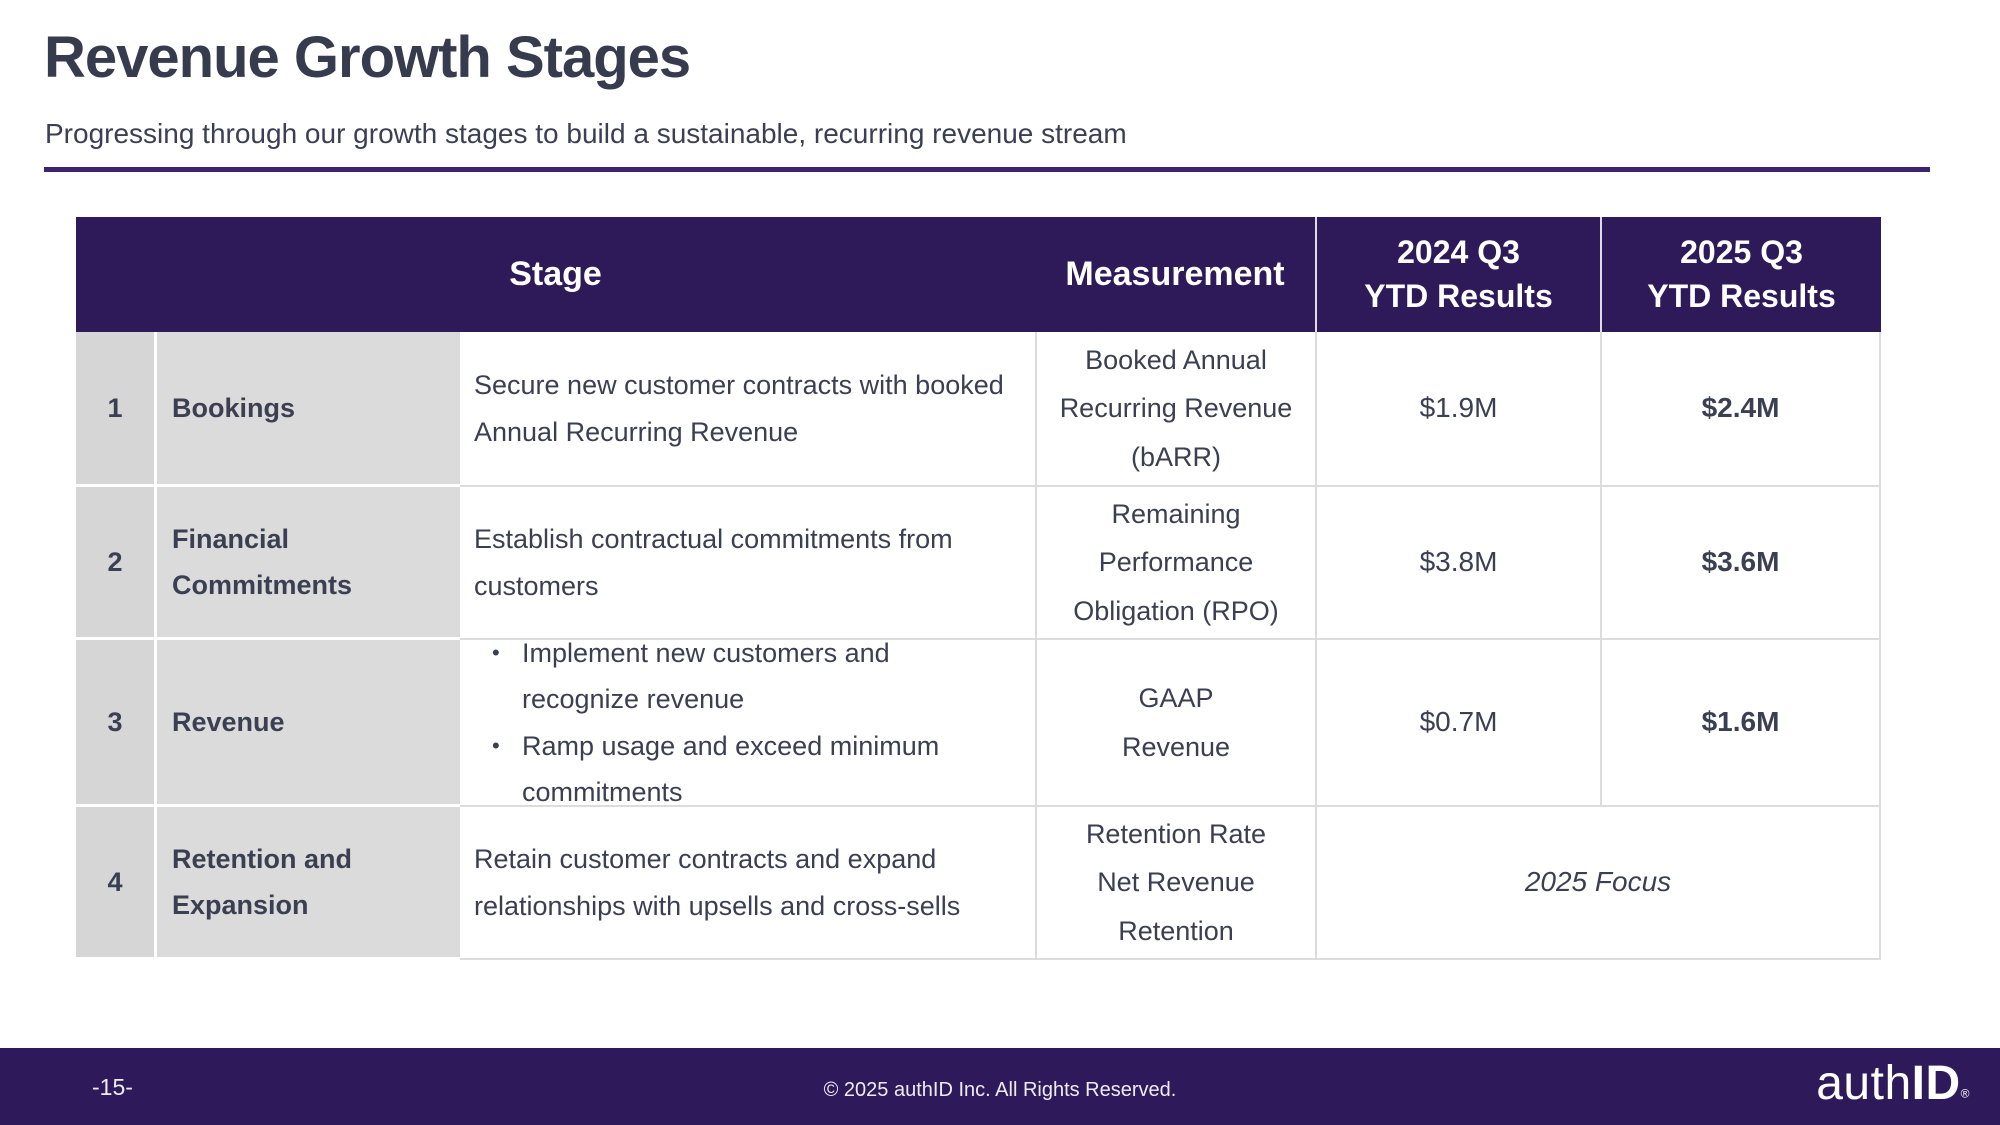  I want to click on result-2024-cell: $1.9M, so click(1457, 409).